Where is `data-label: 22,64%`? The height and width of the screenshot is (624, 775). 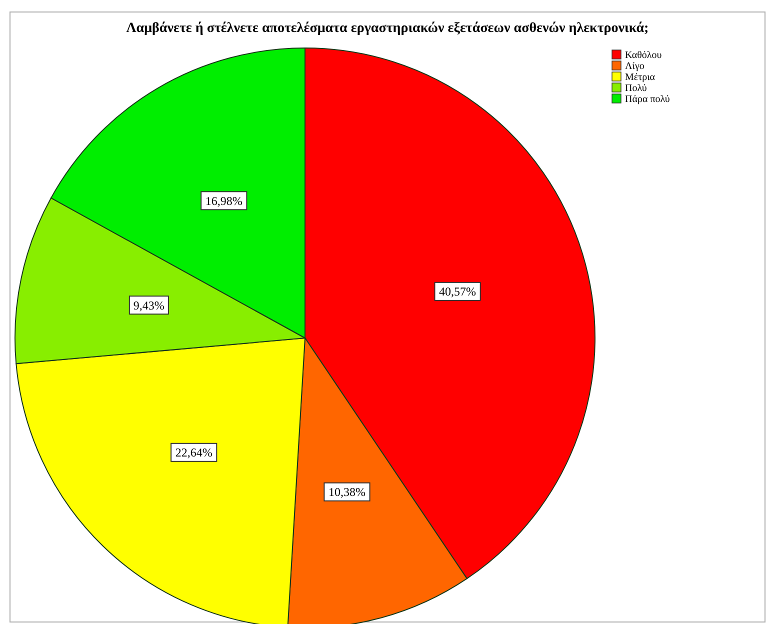 data-label: 22,64% is located at coordinates (193, 453).